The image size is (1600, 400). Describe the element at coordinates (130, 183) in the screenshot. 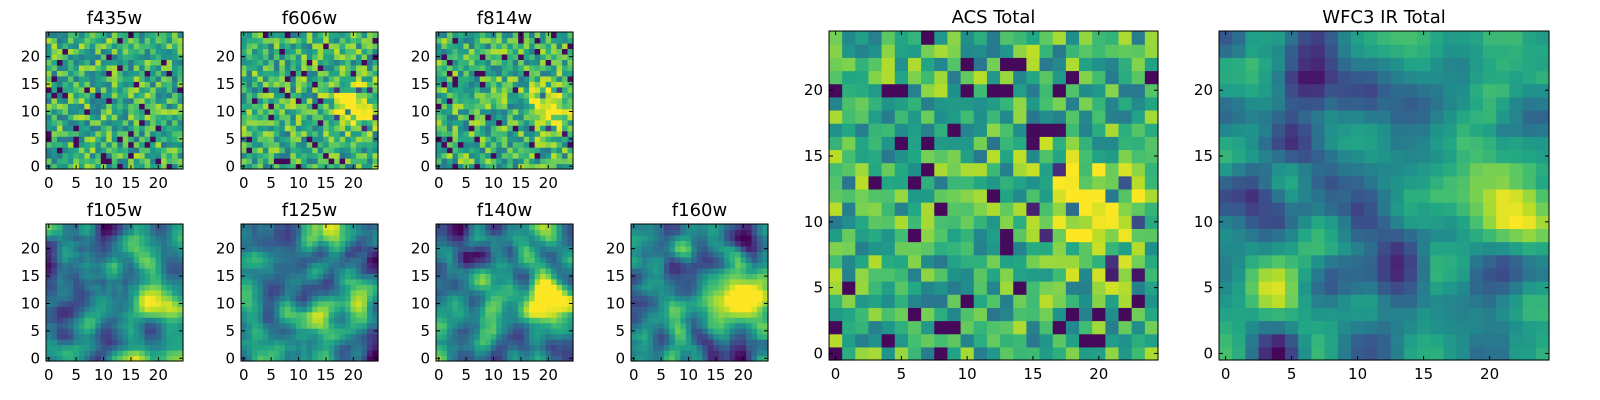

I see `x-tick-label: 15` at that location.